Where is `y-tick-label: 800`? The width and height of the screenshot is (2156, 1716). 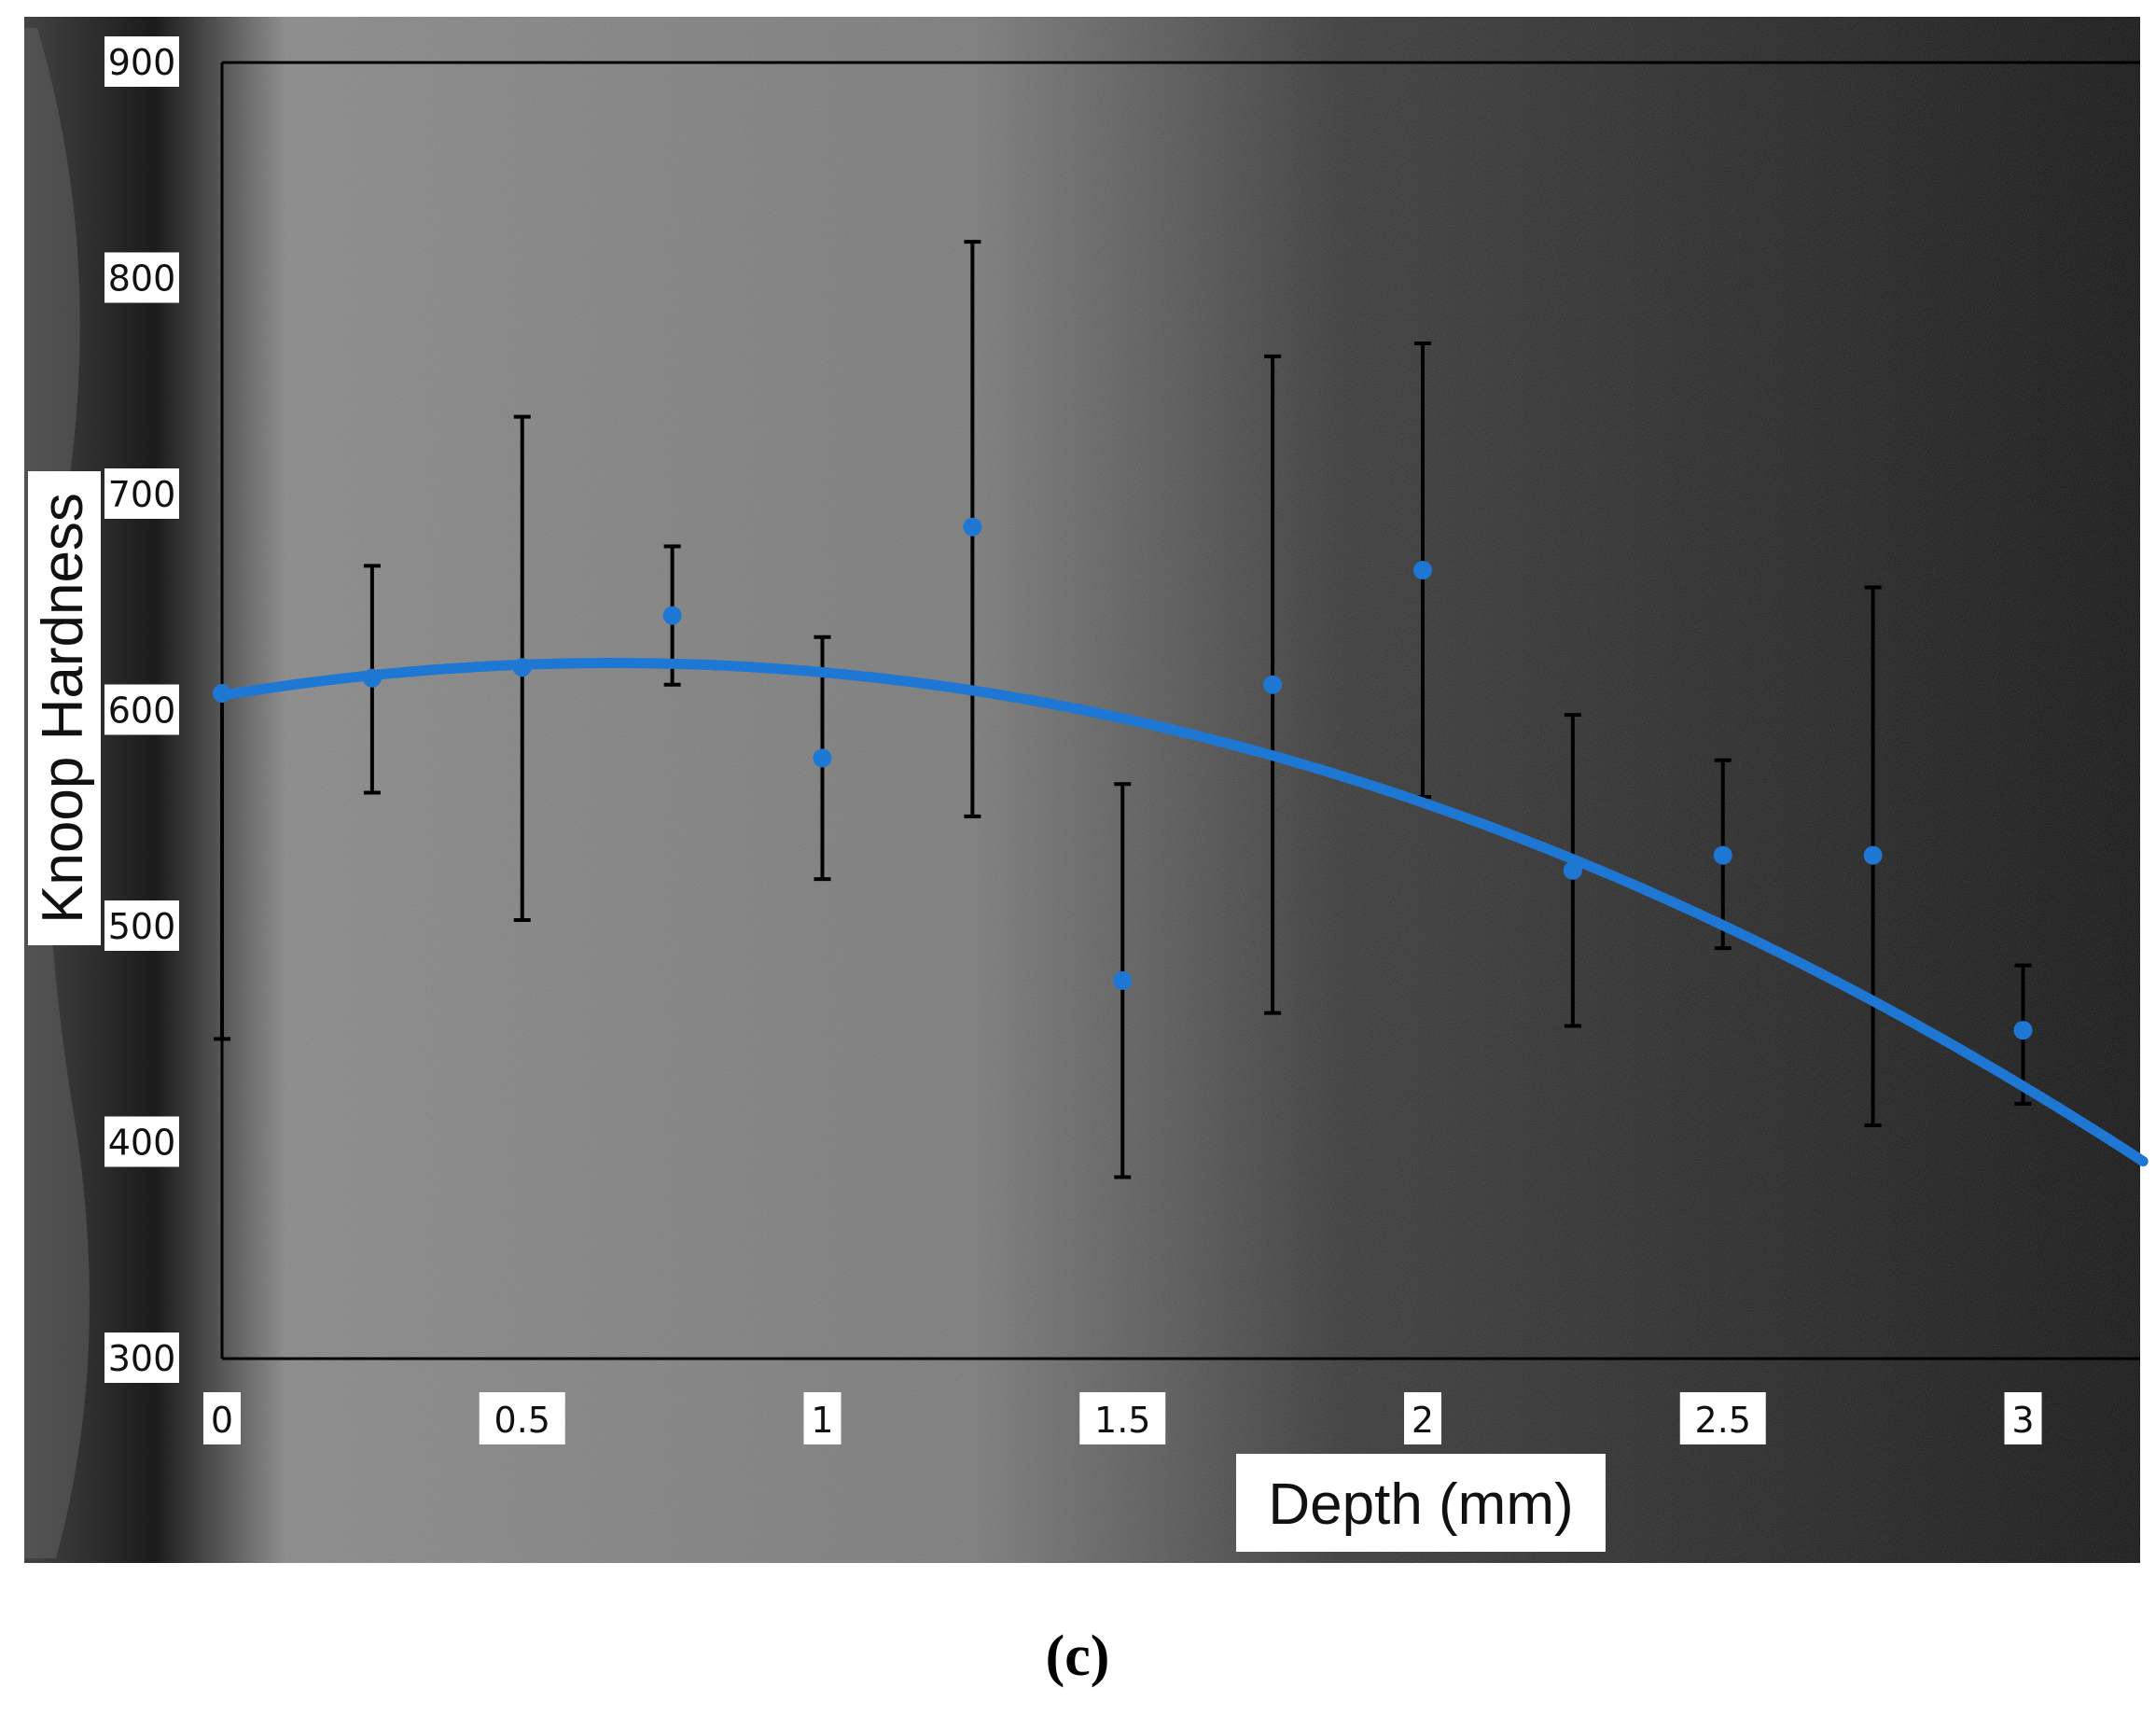 y-tick-label: 800 is located at coordinates (142, 279).